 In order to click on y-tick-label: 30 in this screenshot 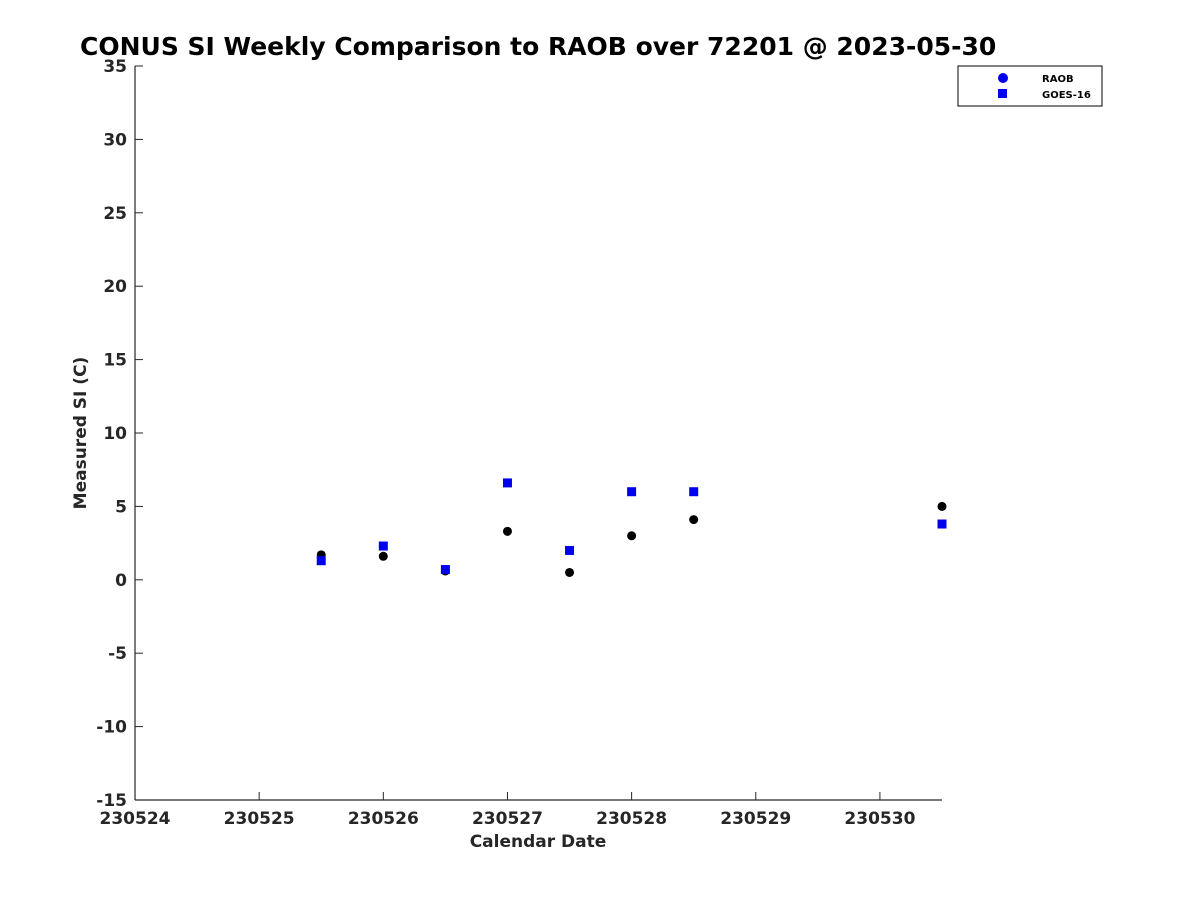, I will do `click(115, 140)`.